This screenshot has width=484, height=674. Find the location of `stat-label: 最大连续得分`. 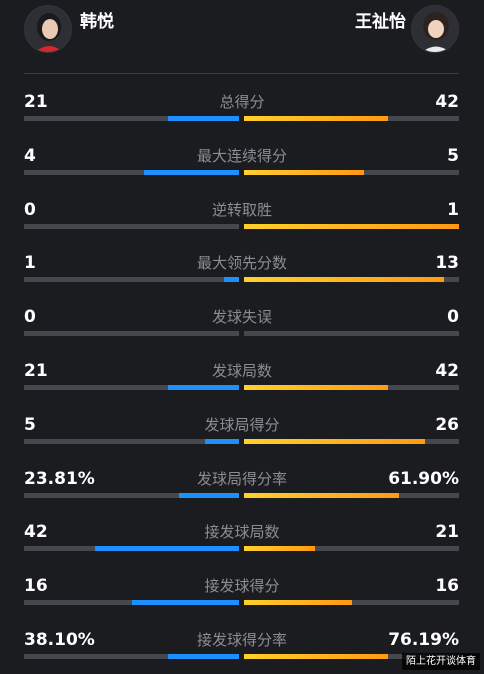

stat-label: 最大连续得分 is located at coordinates (241, 156).